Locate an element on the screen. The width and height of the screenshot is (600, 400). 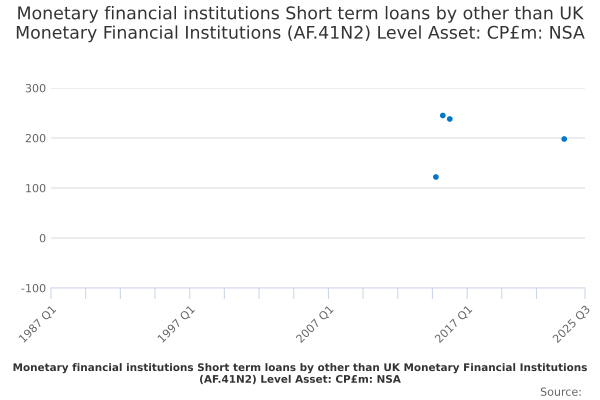
y-tick-label: 0 is located at coordinates (43, 238).